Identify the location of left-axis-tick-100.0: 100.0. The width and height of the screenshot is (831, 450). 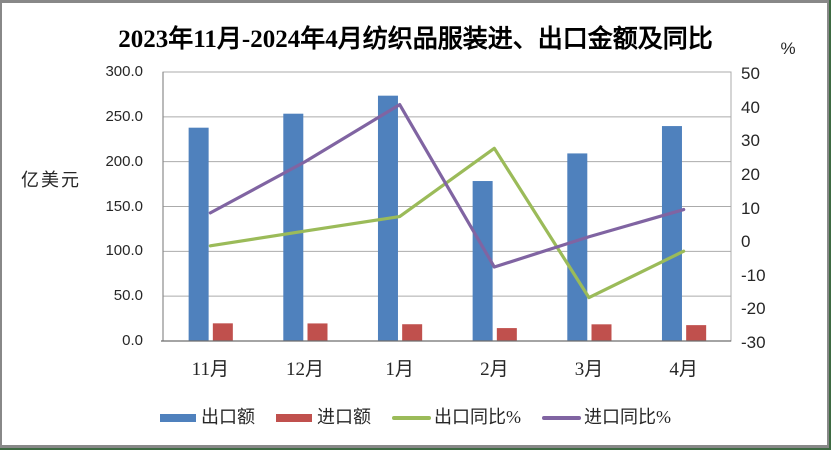
(124, 251).